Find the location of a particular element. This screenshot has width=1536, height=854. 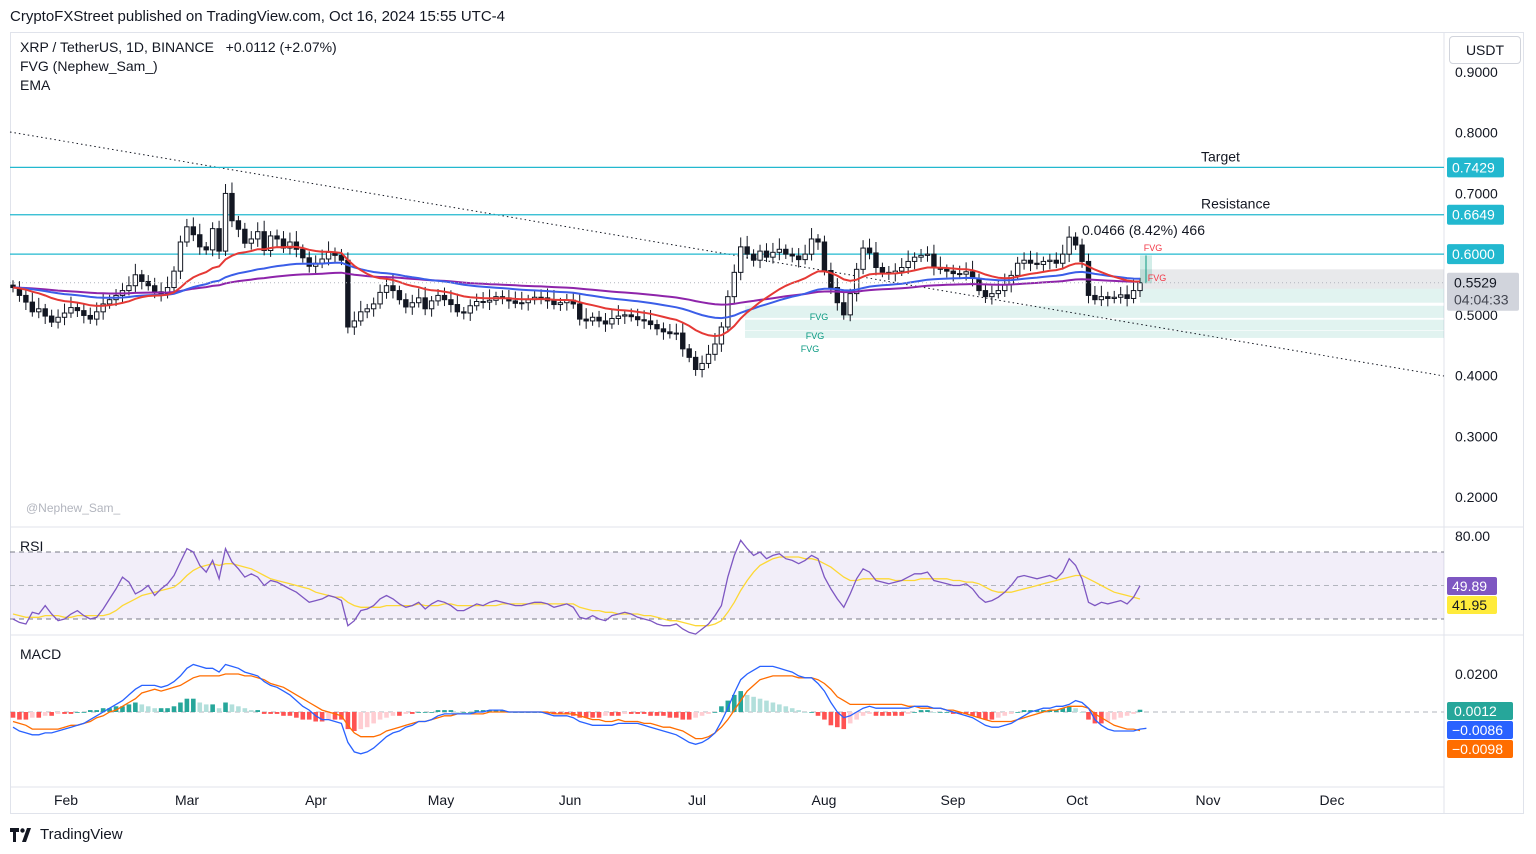

macd-pane-title: MACD is located at coordinates (41, 654).